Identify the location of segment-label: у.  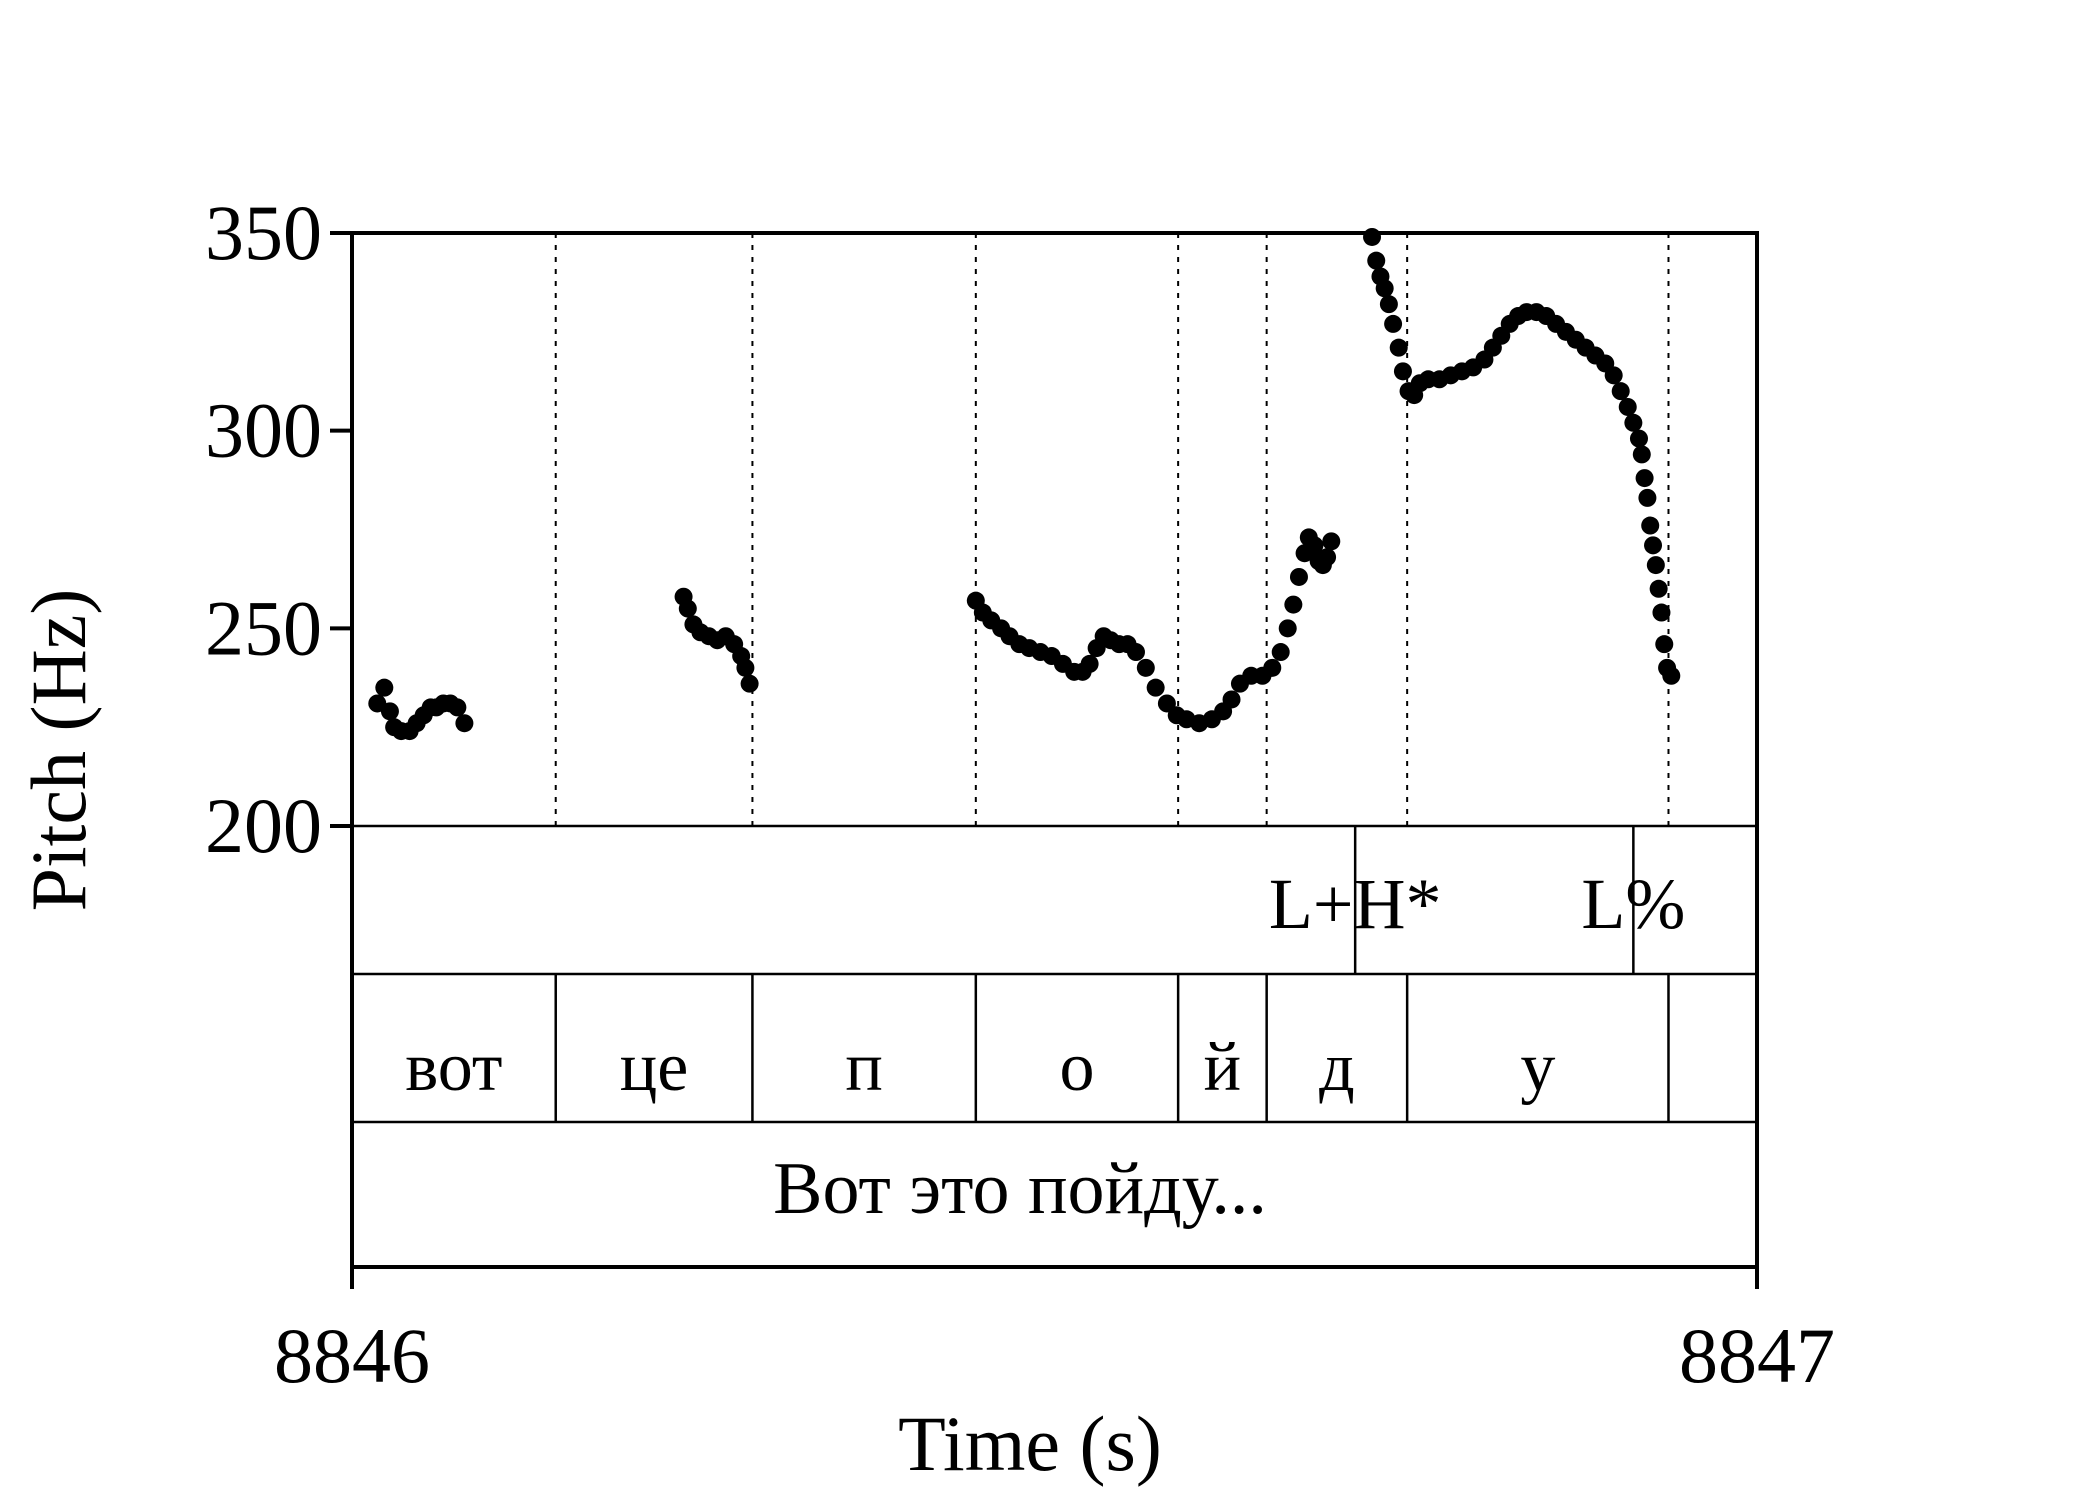
(1537, 1067).